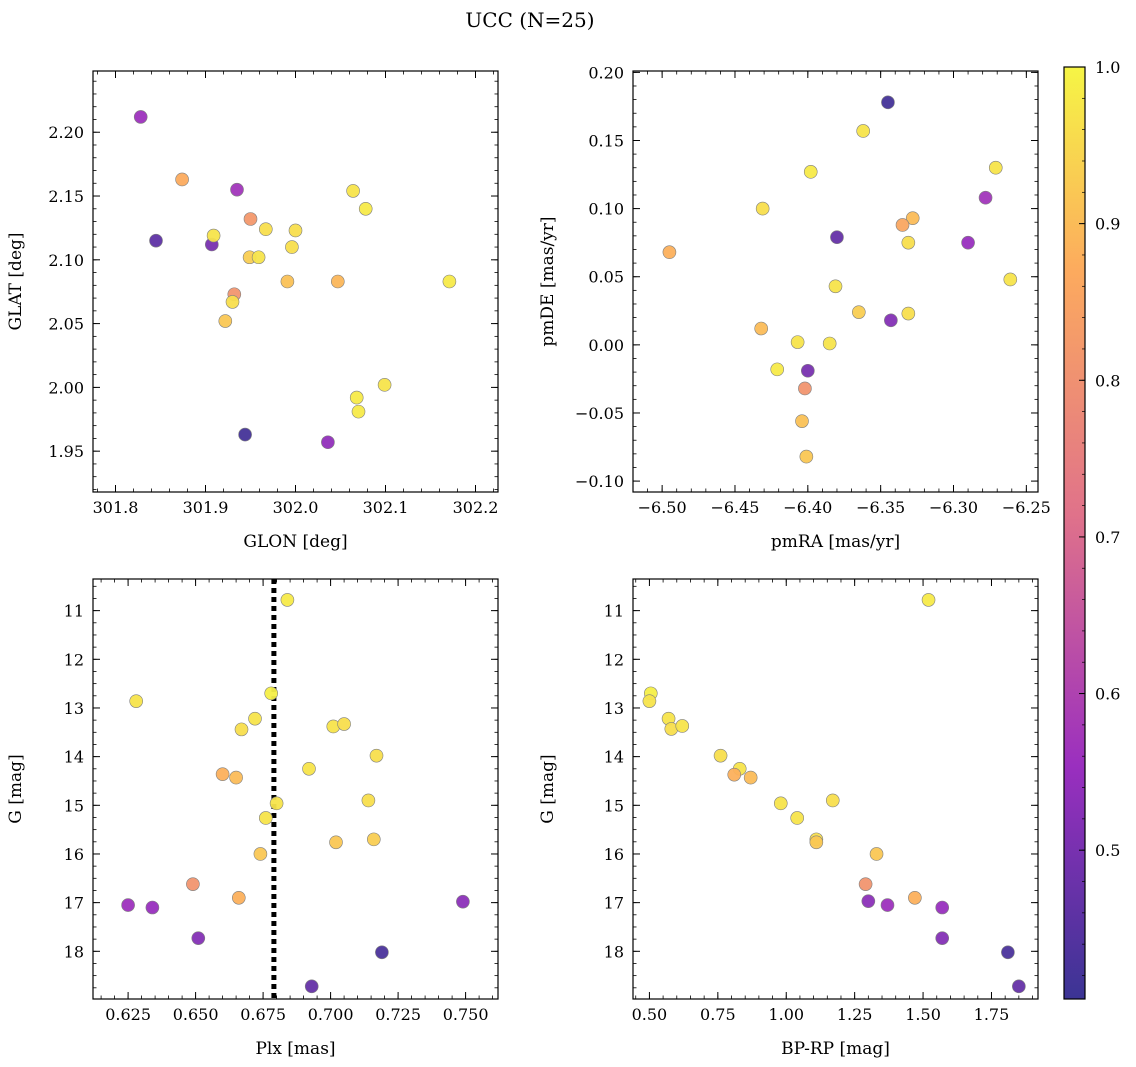  What do you see at coordinates (16, 281) in the screenshot?
I see `y-axis-label: GLAT [deg]` at bounding box center [16, 281].